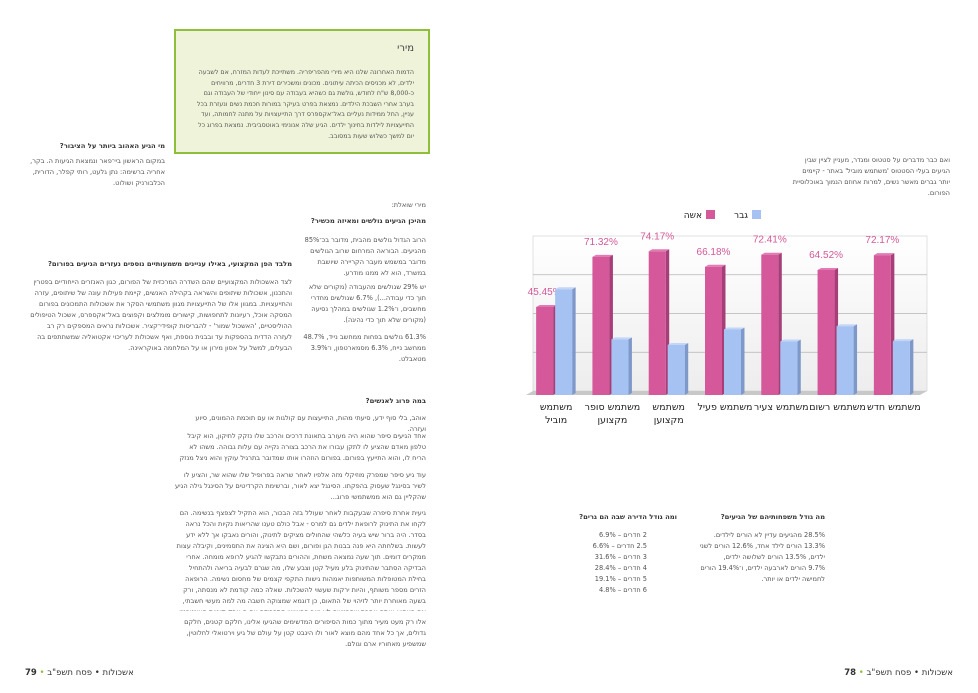 The image size is (978, 693). I want to click on chart-category-label: משתמש רשום, so click(837, 407).